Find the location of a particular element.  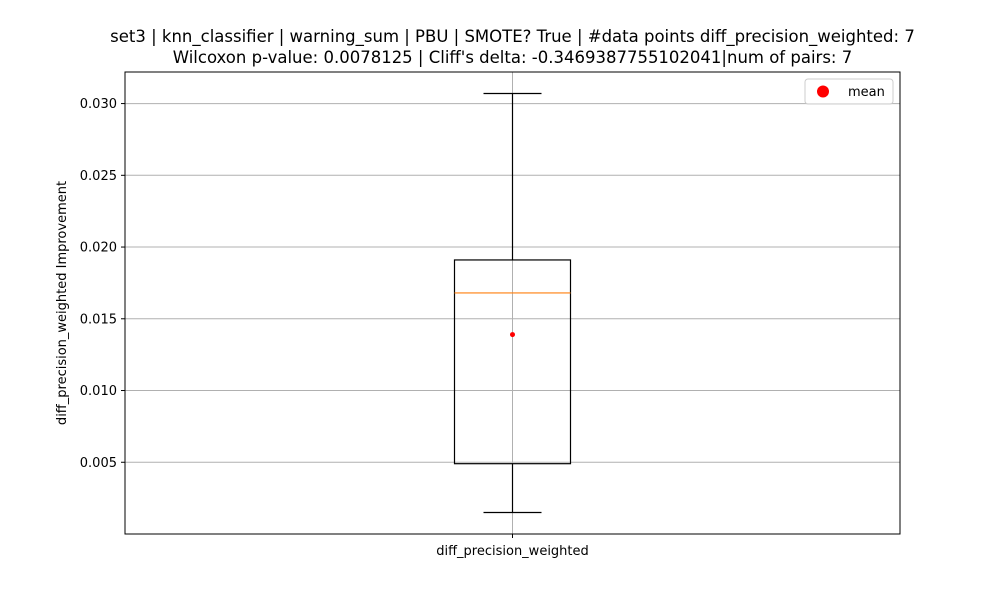

y-tick-label: 0.020 is located at coordinates (98, 248).